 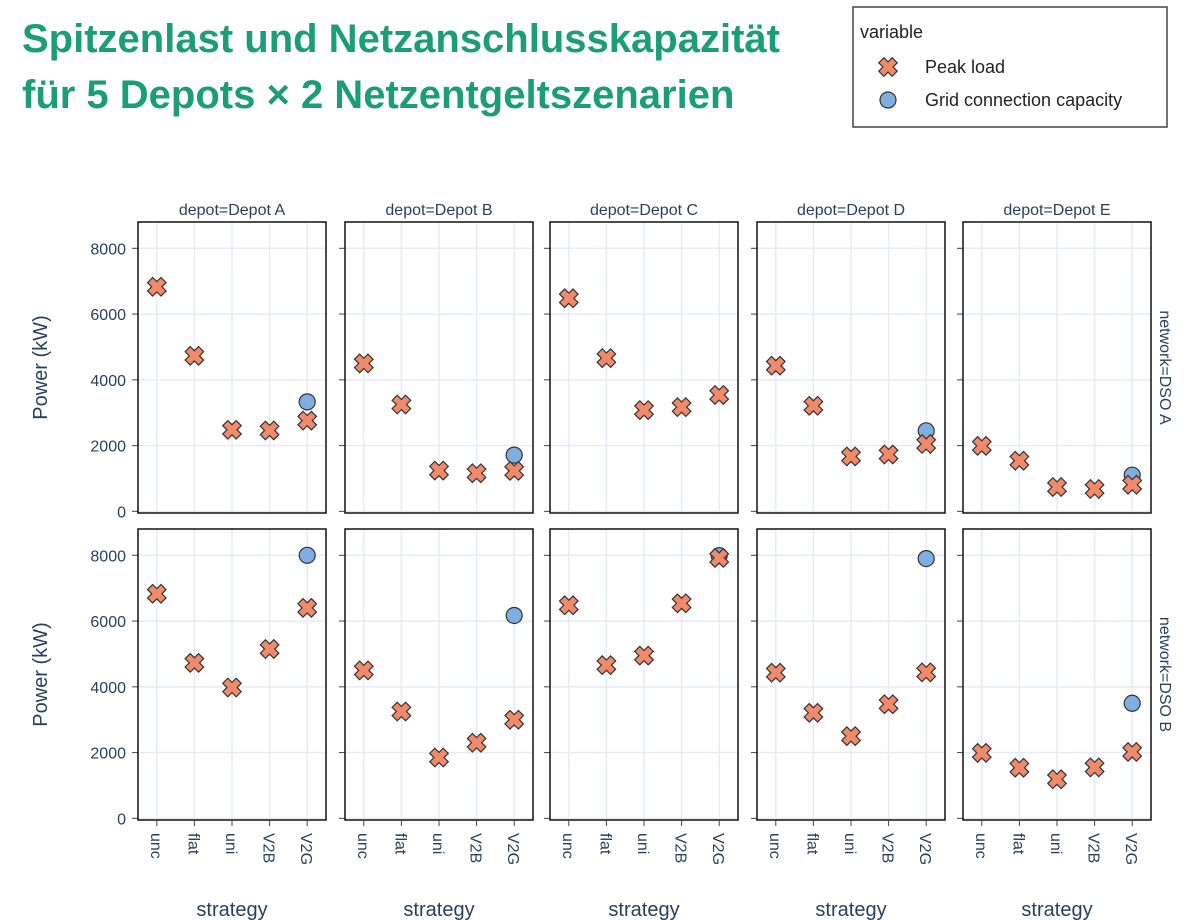 What do you see at coordinates (438, 210) in the screenshot?
I see `facet-column-label: depot=Depot B` at bounding box center [438, 210].